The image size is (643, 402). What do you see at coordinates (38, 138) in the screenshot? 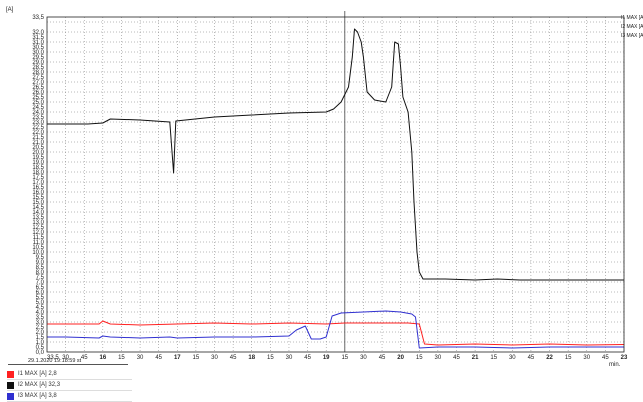
I see `y-tick-label: 21,5` at bounding box center [38, 138].